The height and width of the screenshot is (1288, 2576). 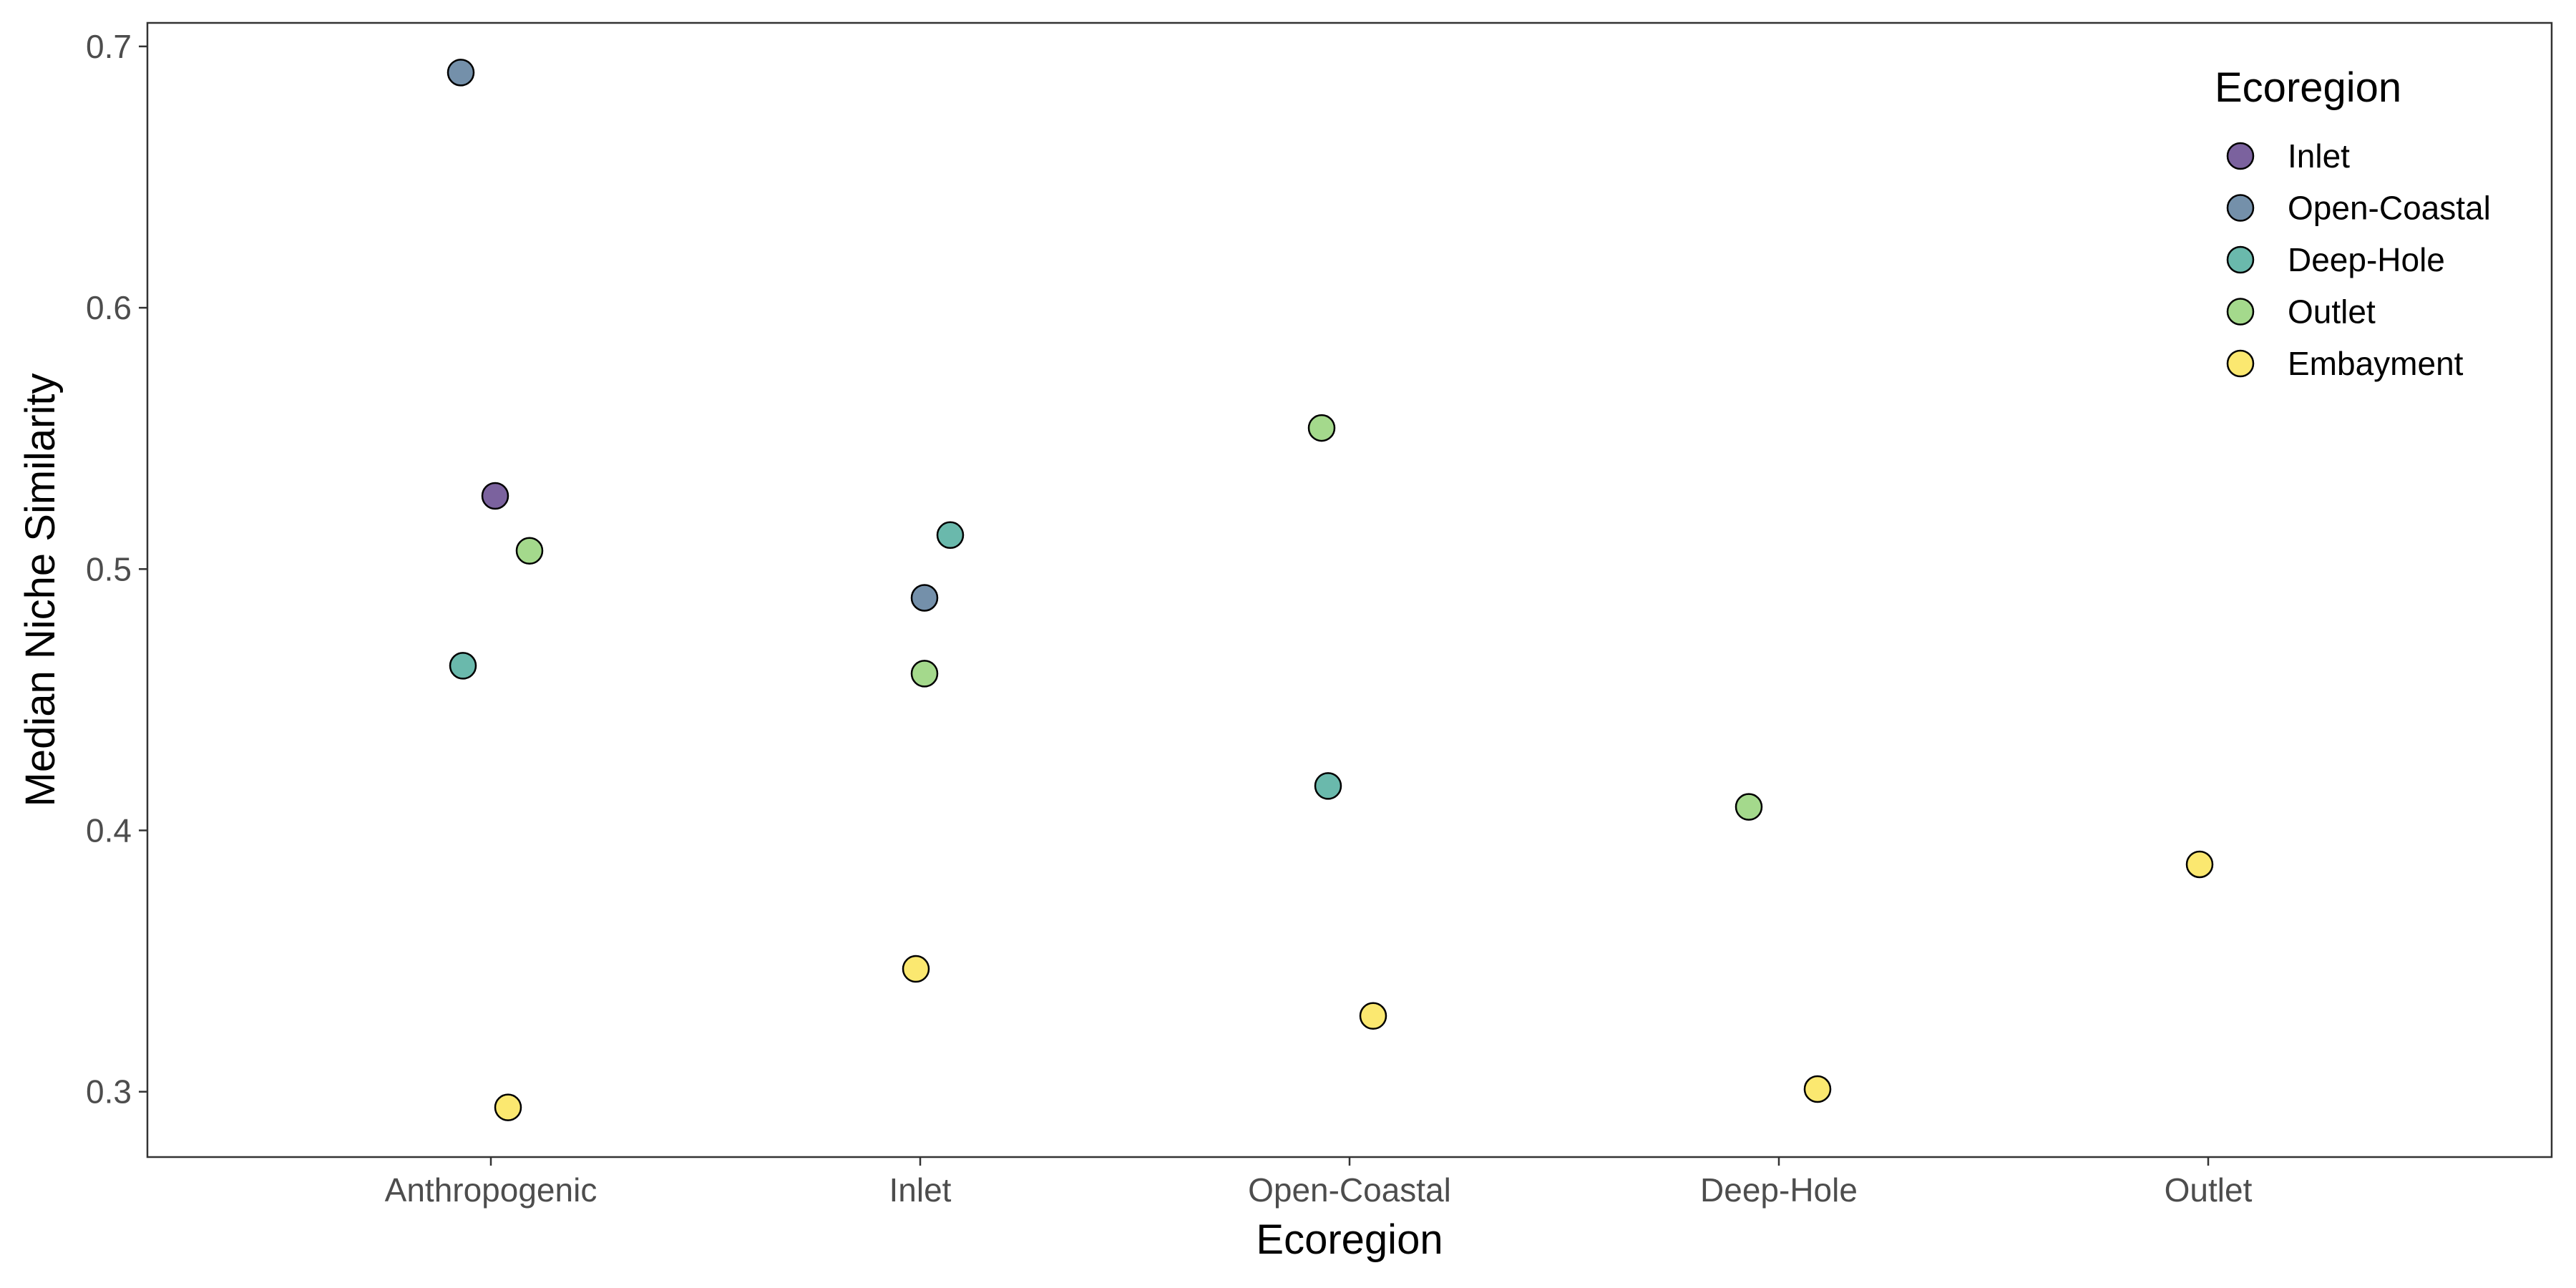 I want to click on x-tick-label: Anthropogenic, so click(x=491, y=1190).